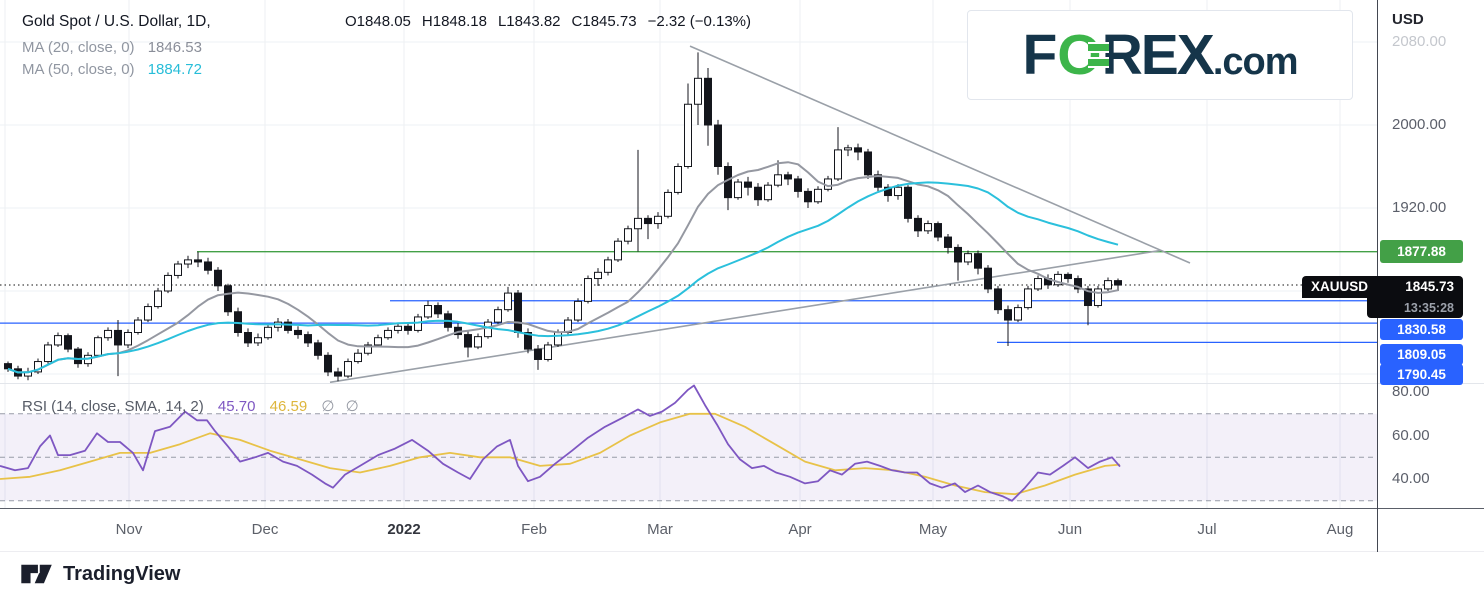 The image size is (1484, 612). I want to click on rsi-value: 45.70, so click(236, 406).